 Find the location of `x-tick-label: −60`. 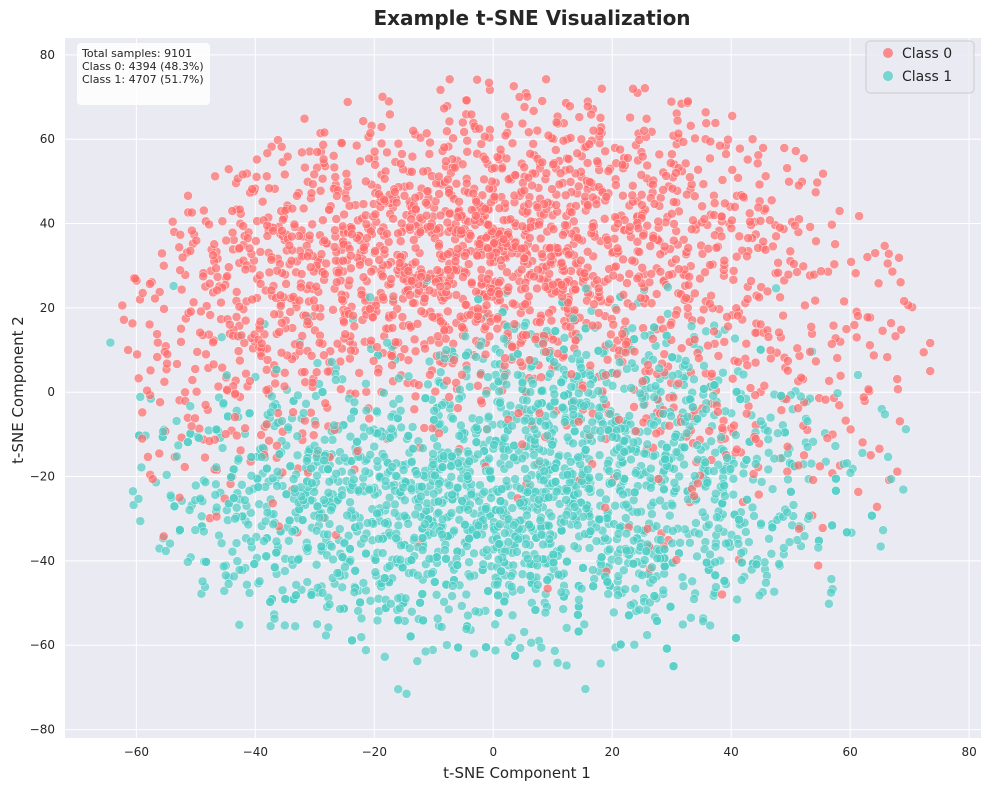

x-tick-label: −60 is located at coordinates (136, 752).